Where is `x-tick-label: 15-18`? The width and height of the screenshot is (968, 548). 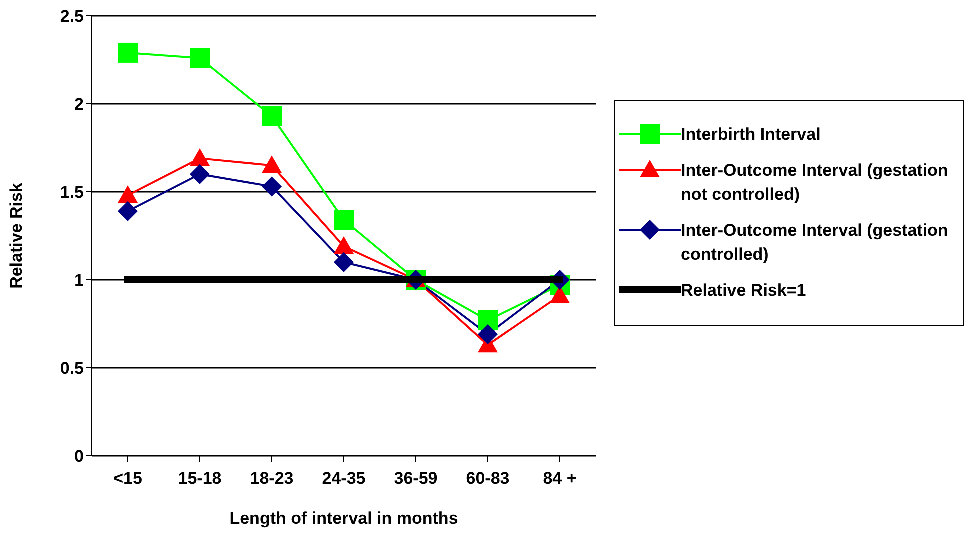
x-tick-label: 15-18 is located at coordinates (200, 478).